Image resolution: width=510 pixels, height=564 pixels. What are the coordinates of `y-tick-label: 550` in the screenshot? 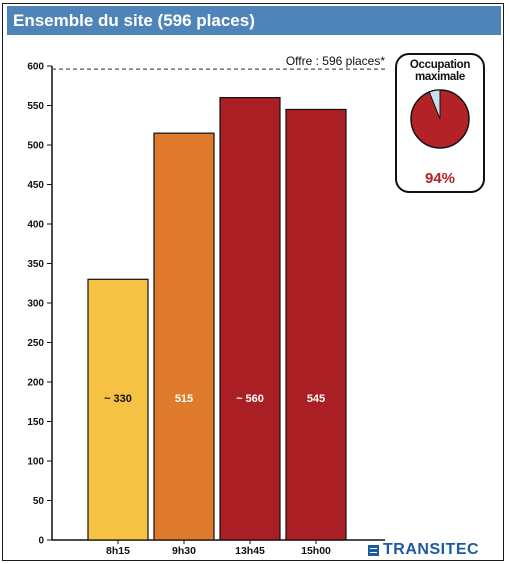 It's located at (35, 106).